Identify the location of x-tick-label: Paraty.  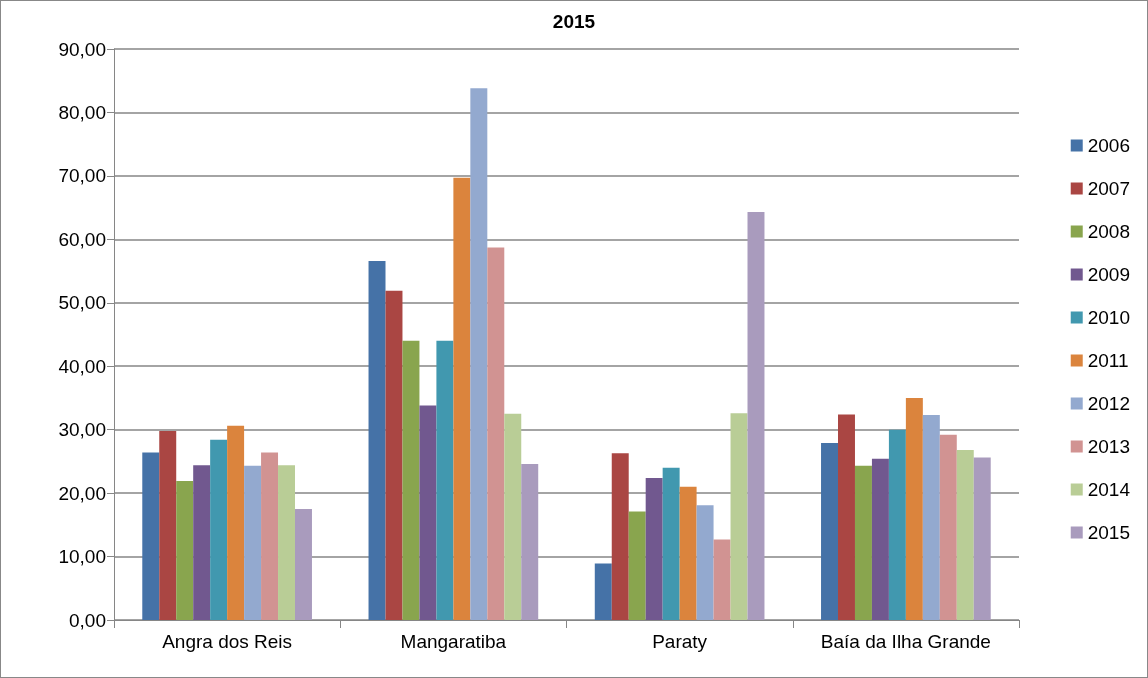
(680, 641).